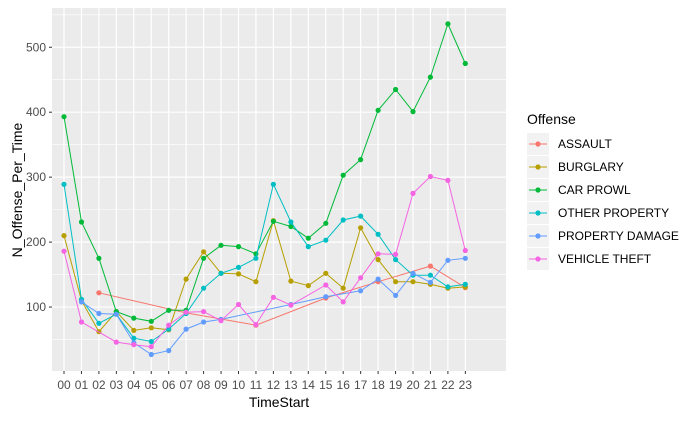  I want to click on x-tick-label: 18, so click(378, 385).